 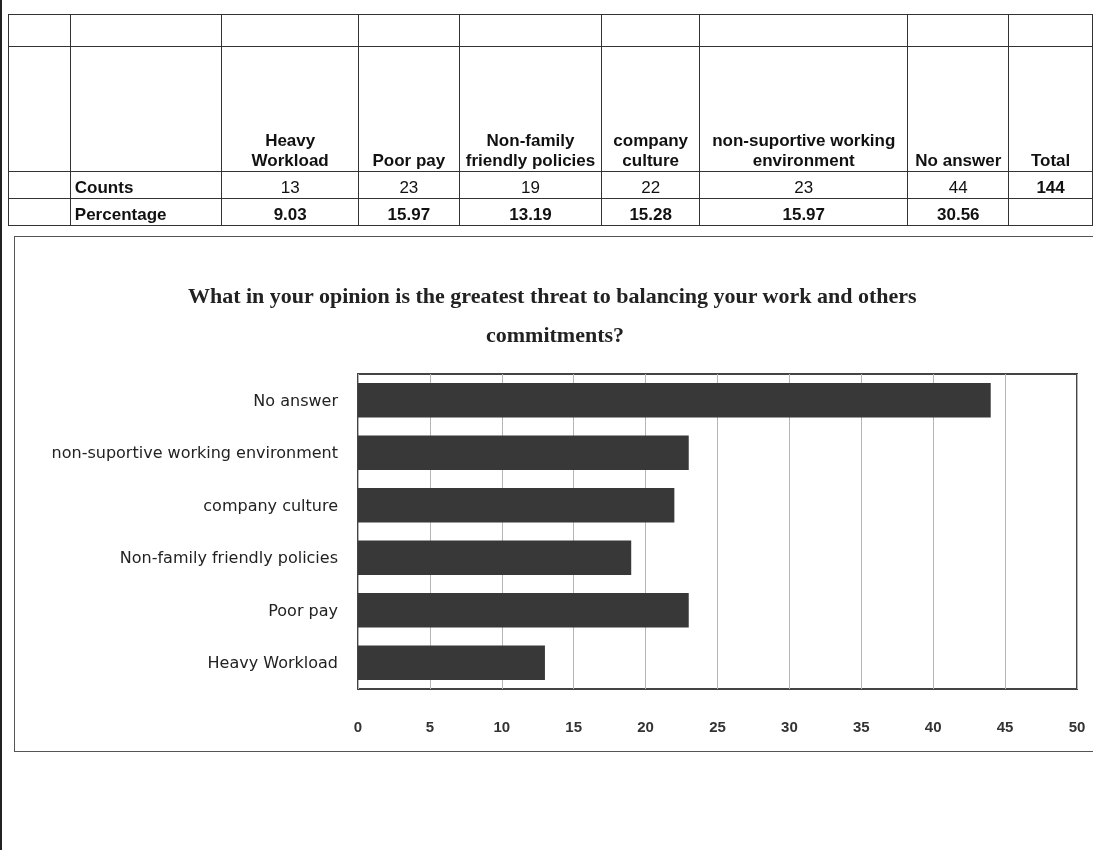 What do you see at coordinates (789, 726) in the screenshot?
I see `x-tick-label: 30` at bounding box center [789, 726].